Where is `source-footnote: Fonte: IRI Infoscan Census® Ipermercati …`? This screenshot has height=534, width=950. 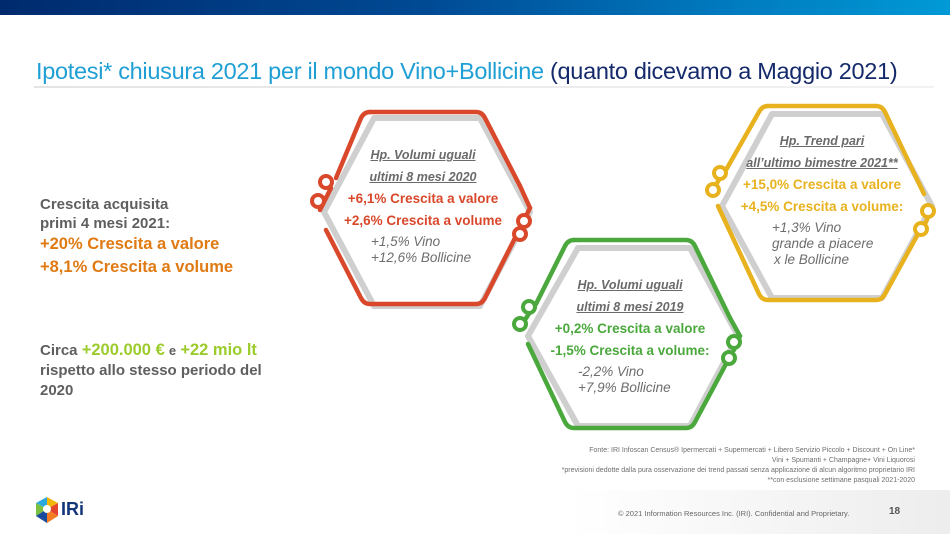 source-footnote: Fonte: IRI Infoscan Census® Ipermercati … is located at coordinates (738, 466).